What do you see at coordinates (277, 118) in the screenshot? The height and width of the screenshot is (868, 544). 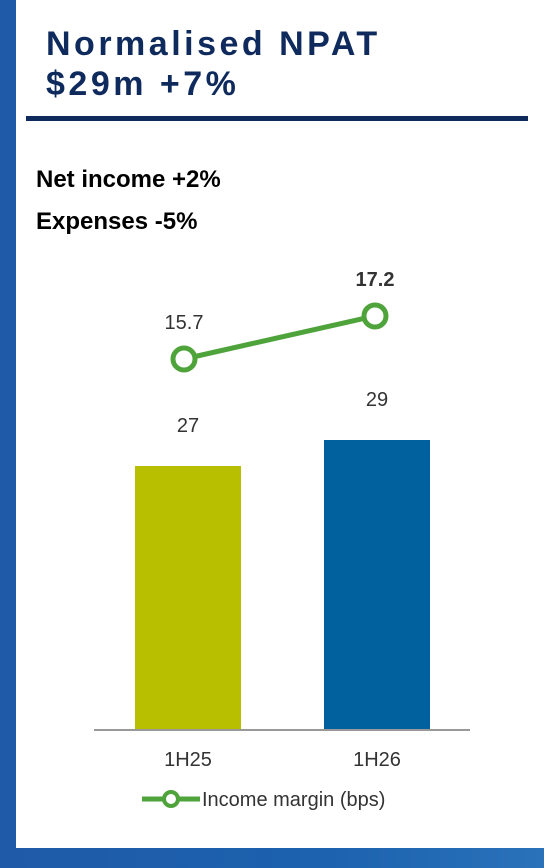 I see `title-divider` at bounding box center [277, 118].